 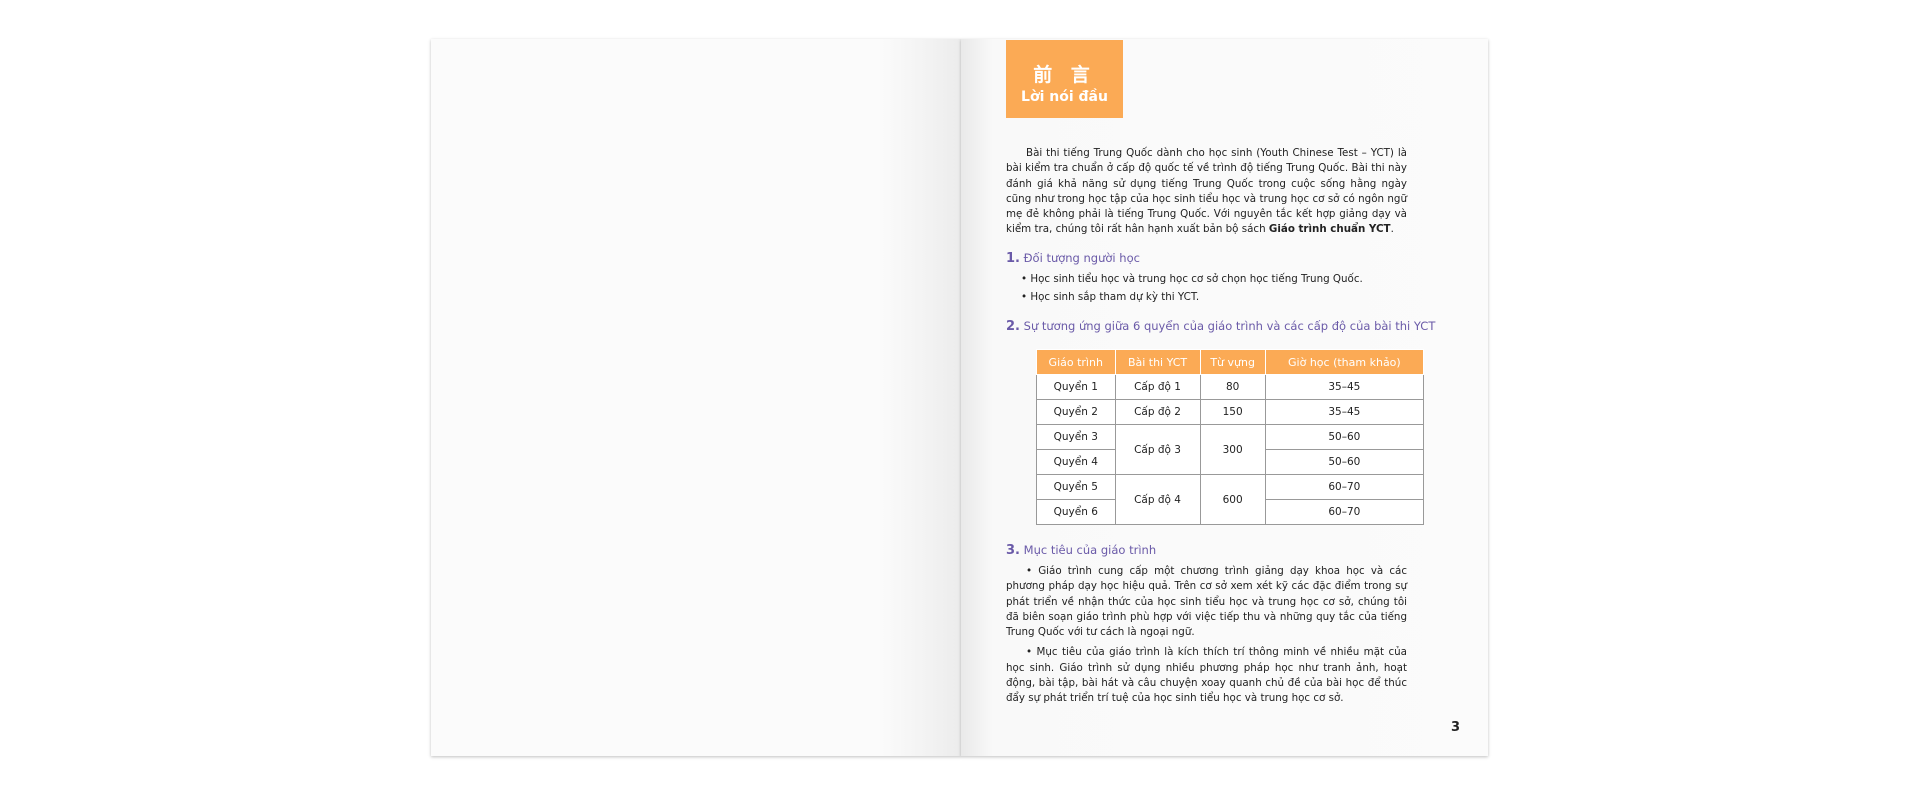 I want to click on table-row: Quyển 3 Cấp độ 3 300 50–60, so click(x=1230, y=449).